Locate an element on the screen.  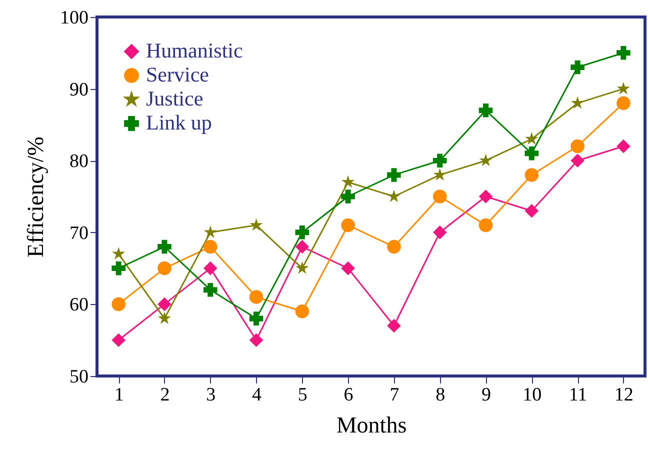
legend-label: Link up is located at coordinates (179, 122).